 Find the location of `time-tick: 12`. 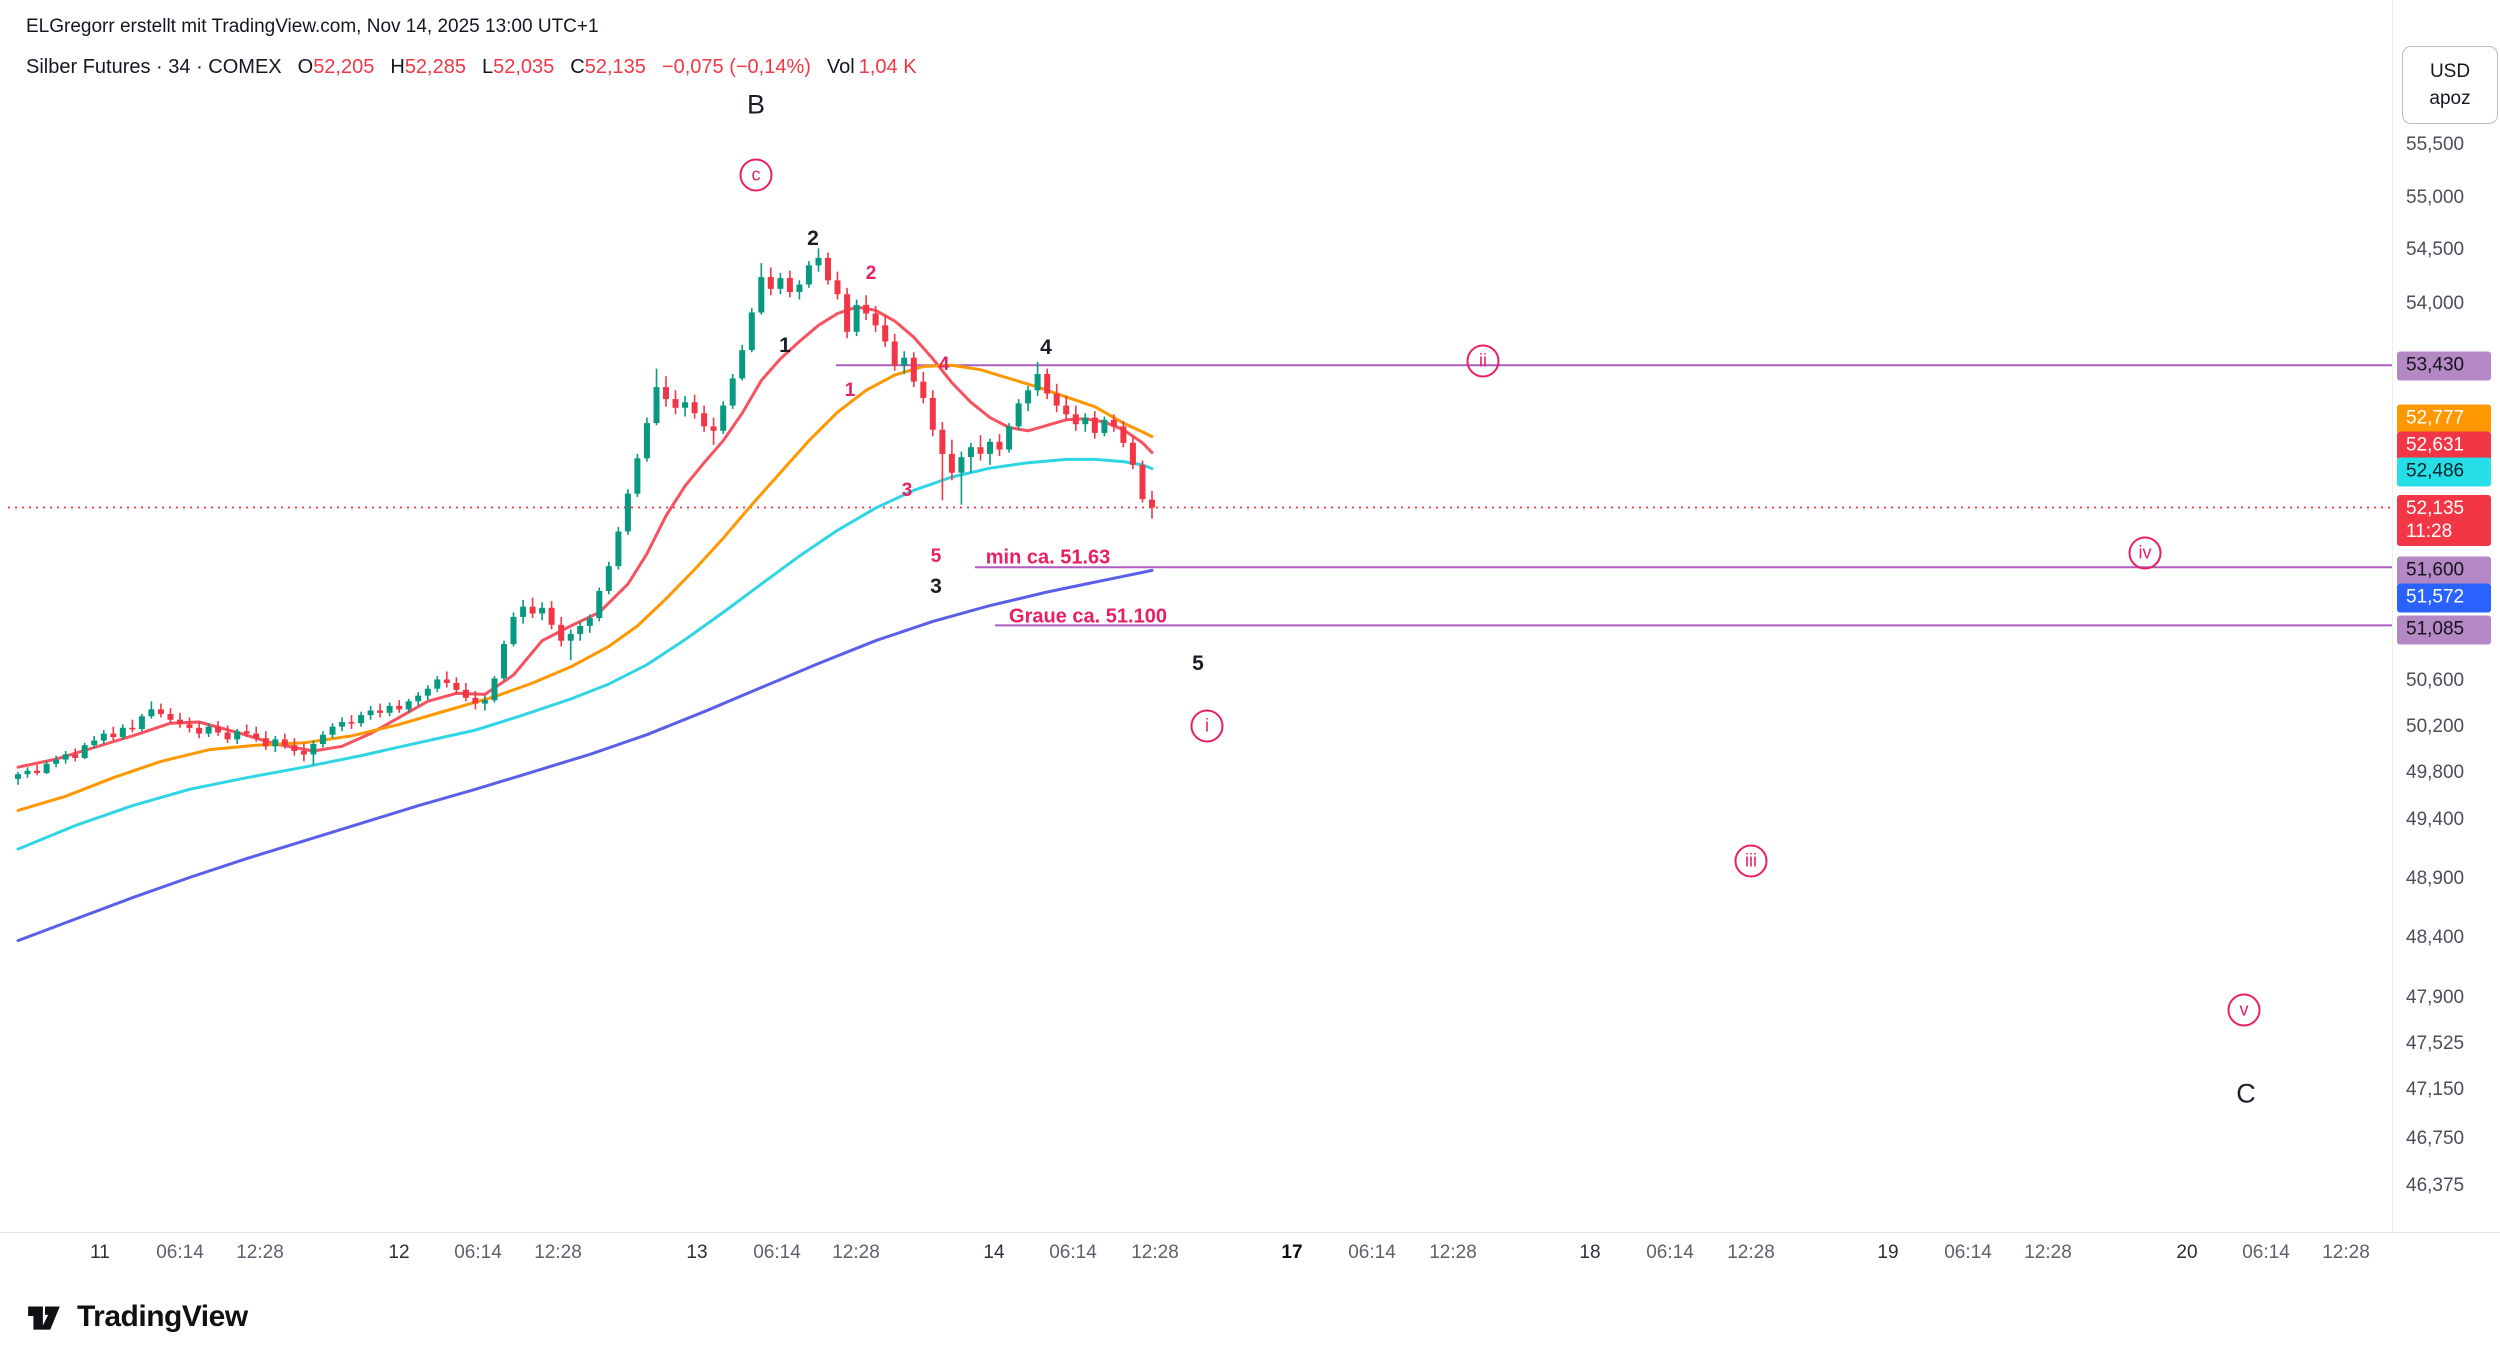

time-tick: 12 is located at coordinates (399, 1252).